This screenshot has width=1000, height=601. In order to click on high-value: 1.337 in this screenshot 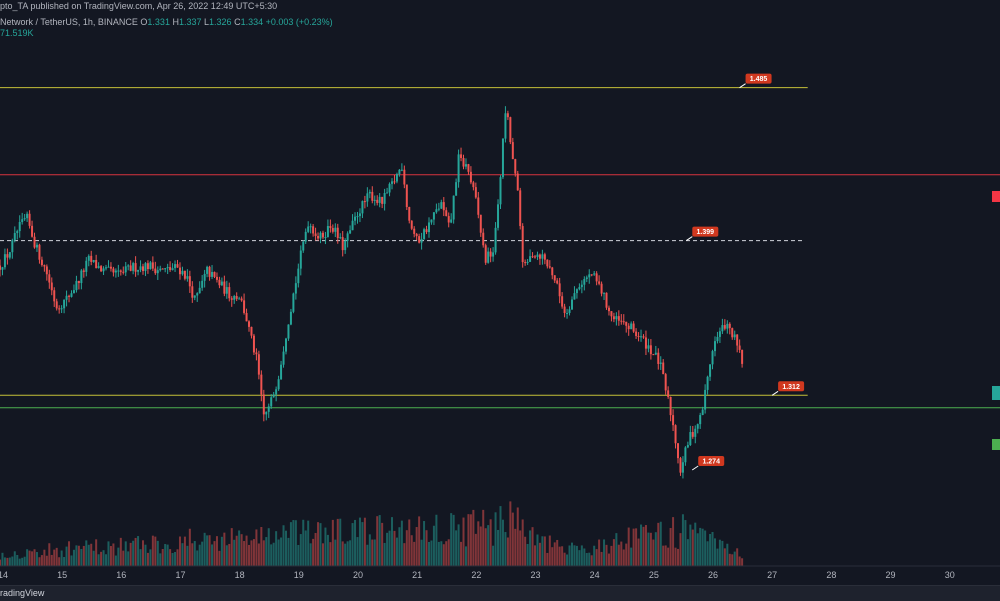, I will do `click(190, 22)`.